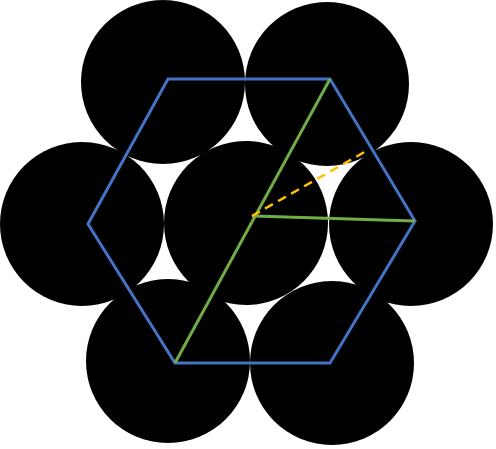 This screenshot has width=496, height=449. Describe the element at coordinates (411, 224) in the screenshot. I see `circle-middle-right` at that location.